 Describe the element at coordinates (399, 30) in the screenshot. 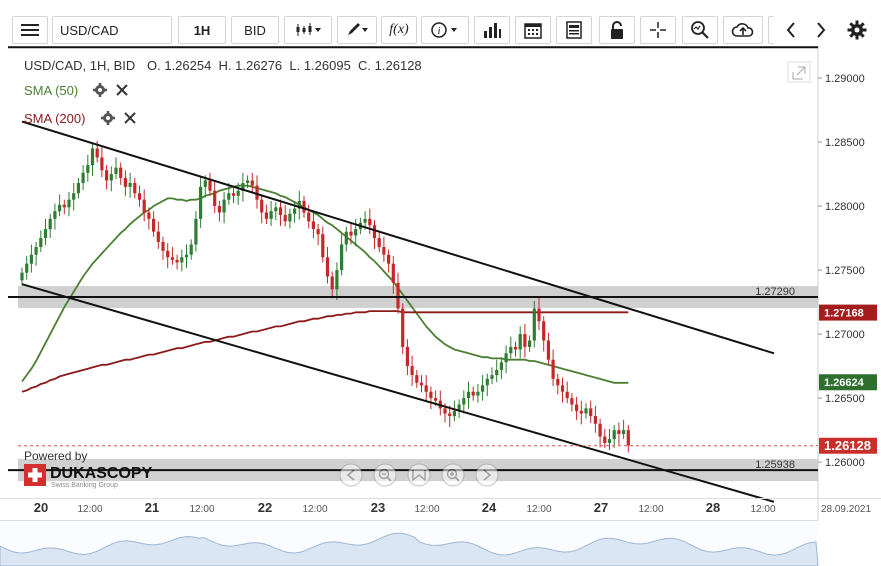

I see `indicators-button: f(x)` at that location.